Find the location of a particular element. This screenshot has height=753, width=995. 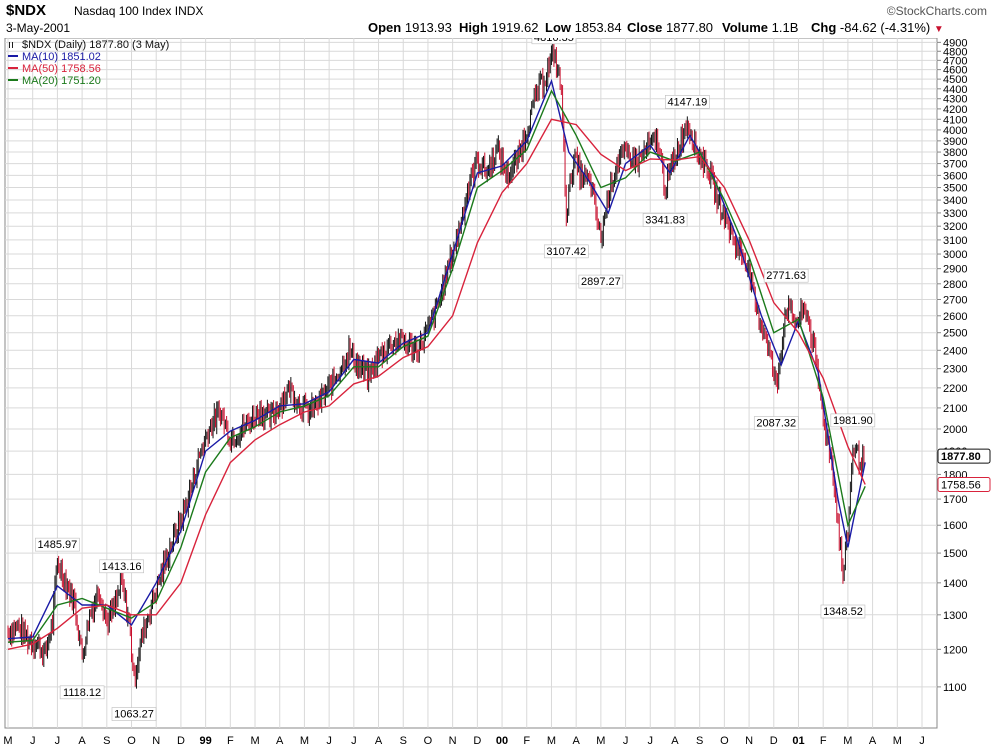

annotation-label: 4147.19 is located at coordinates (687, 102).